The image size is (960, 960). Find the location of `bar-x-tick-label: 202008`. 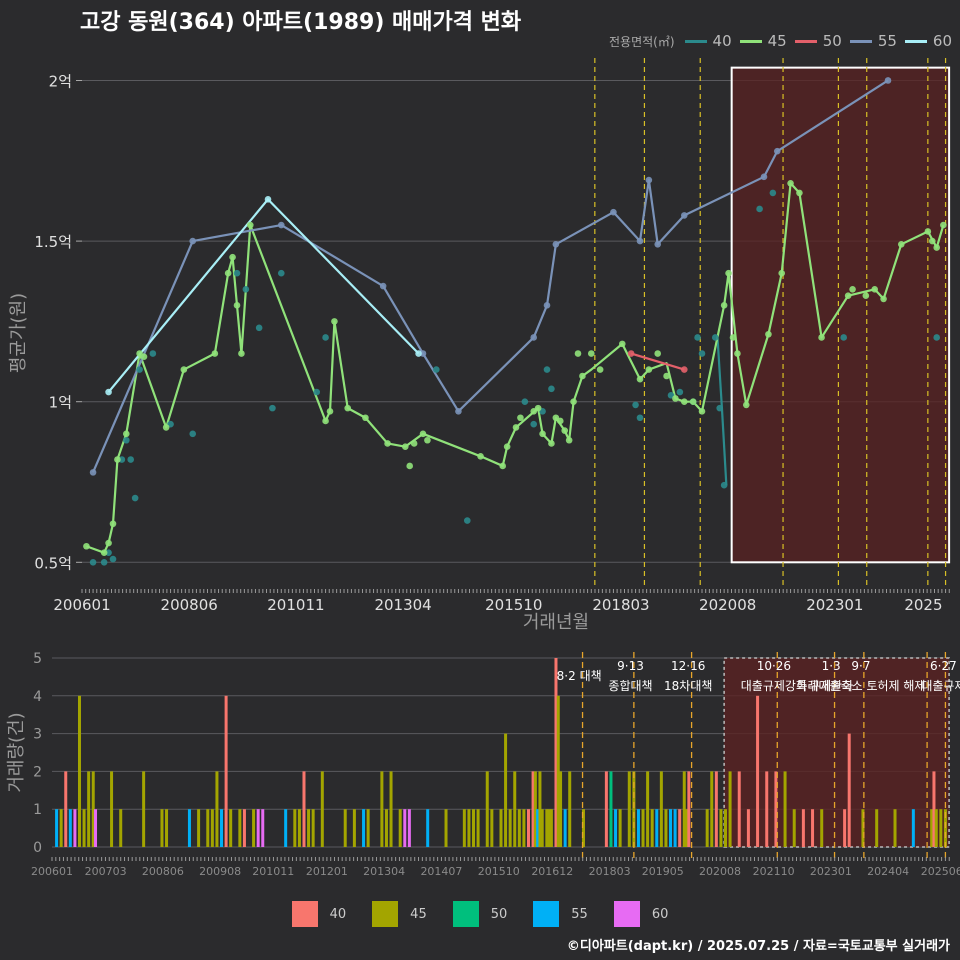

bar-x-tick-label: 202008 is located at coordinates (720, 871).